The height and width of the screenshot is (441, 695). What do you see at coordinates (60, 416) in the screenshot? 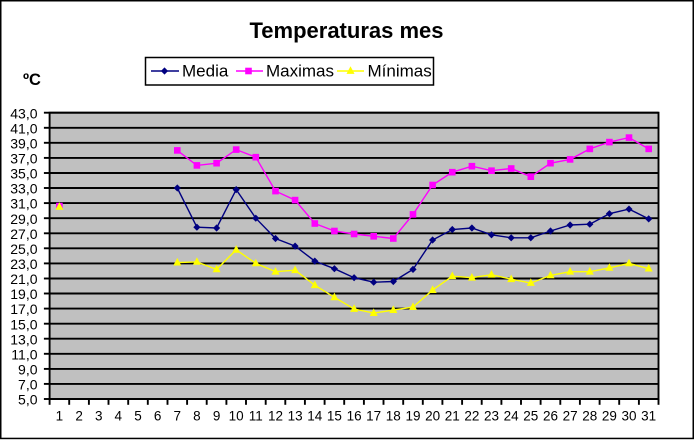
I see `svg-text: 1` at bounding box center [60, 416].